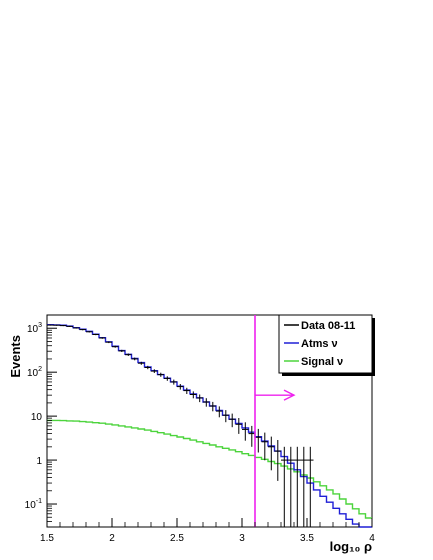 The image size is (433, 560). Describe the element at coordinates (328, 326) in the screenshot. I see `legend-label-data: Data 08-11` at that location.